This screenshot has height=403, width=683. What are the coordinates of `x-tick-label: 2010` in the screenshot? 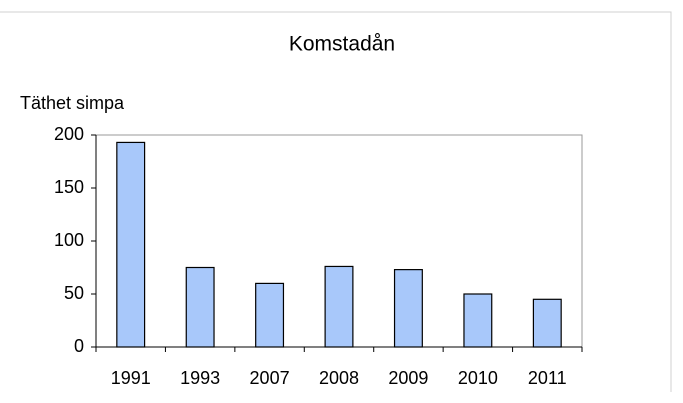 It's located at (478, 378).